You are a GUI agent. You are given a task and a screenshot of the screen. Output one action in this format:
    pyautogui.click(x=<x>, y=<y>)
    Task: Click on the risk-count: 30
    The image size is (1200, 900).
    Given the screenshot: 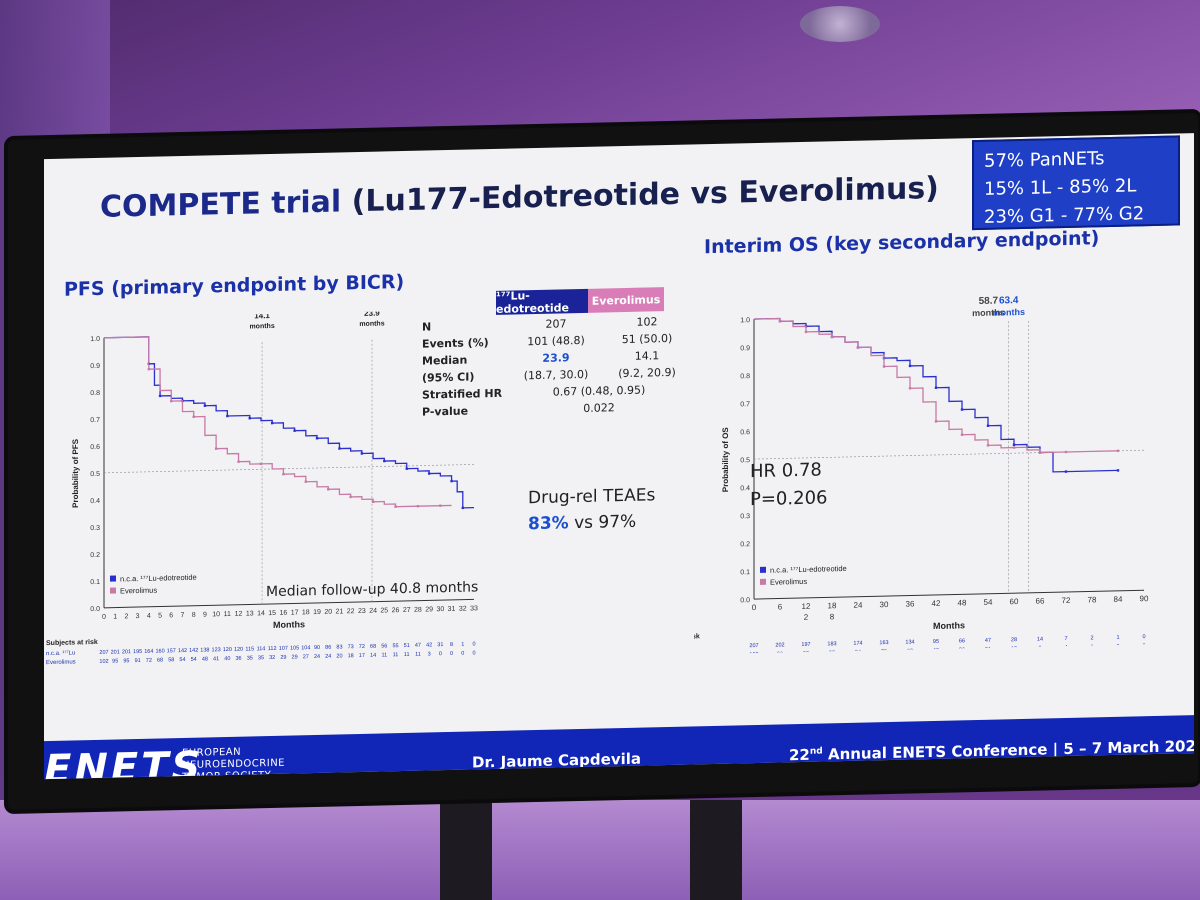 What is the action you would take?
    pyautogui.click(x=962, y=650)
    